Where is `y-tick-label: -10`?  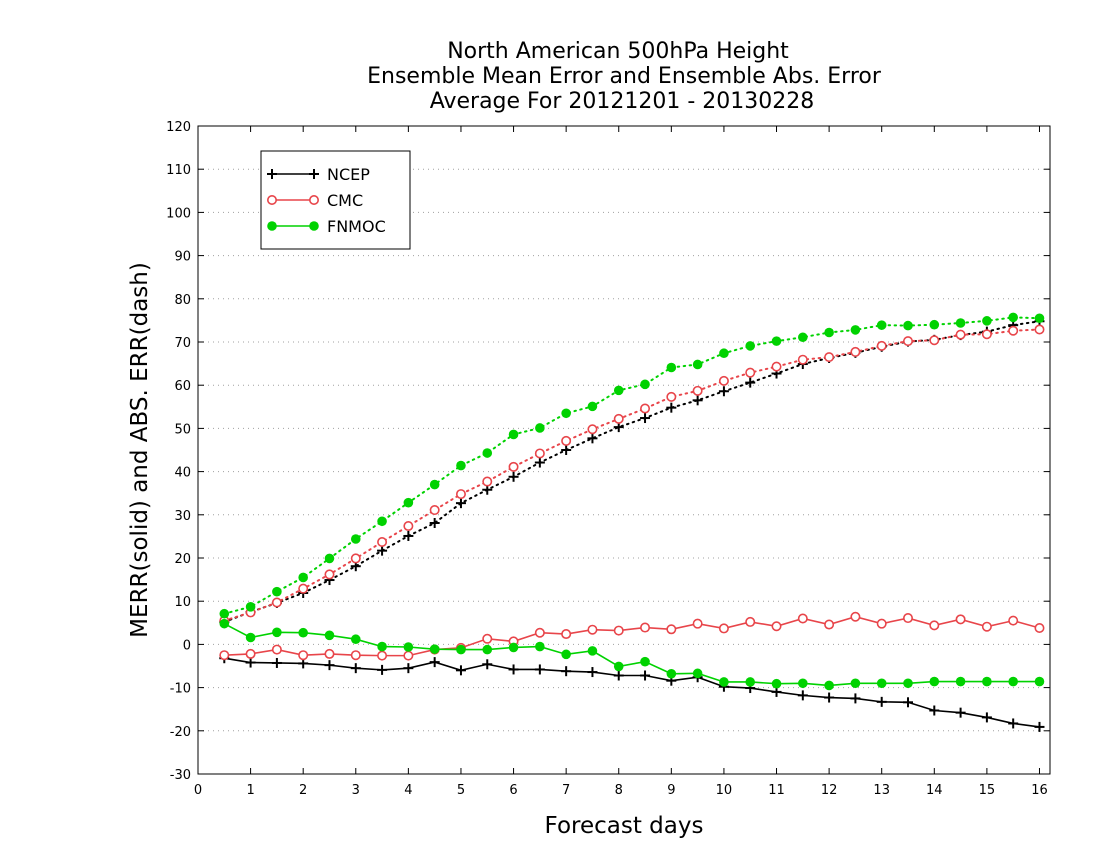
y-tick-label: -10 is located at coordinates (180, 689).